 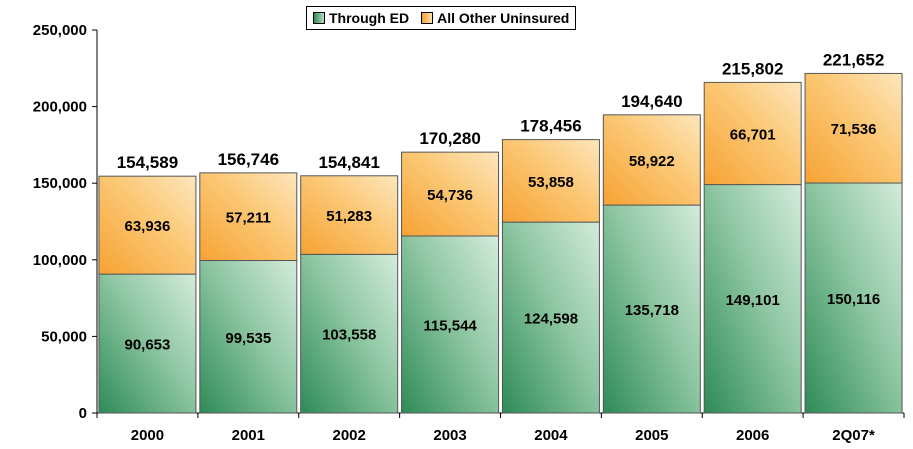 What do you see at coordinates (319, 18) in the screenshot?
I see `legend-swatch-through-ed` at bounding box center [319, 18].